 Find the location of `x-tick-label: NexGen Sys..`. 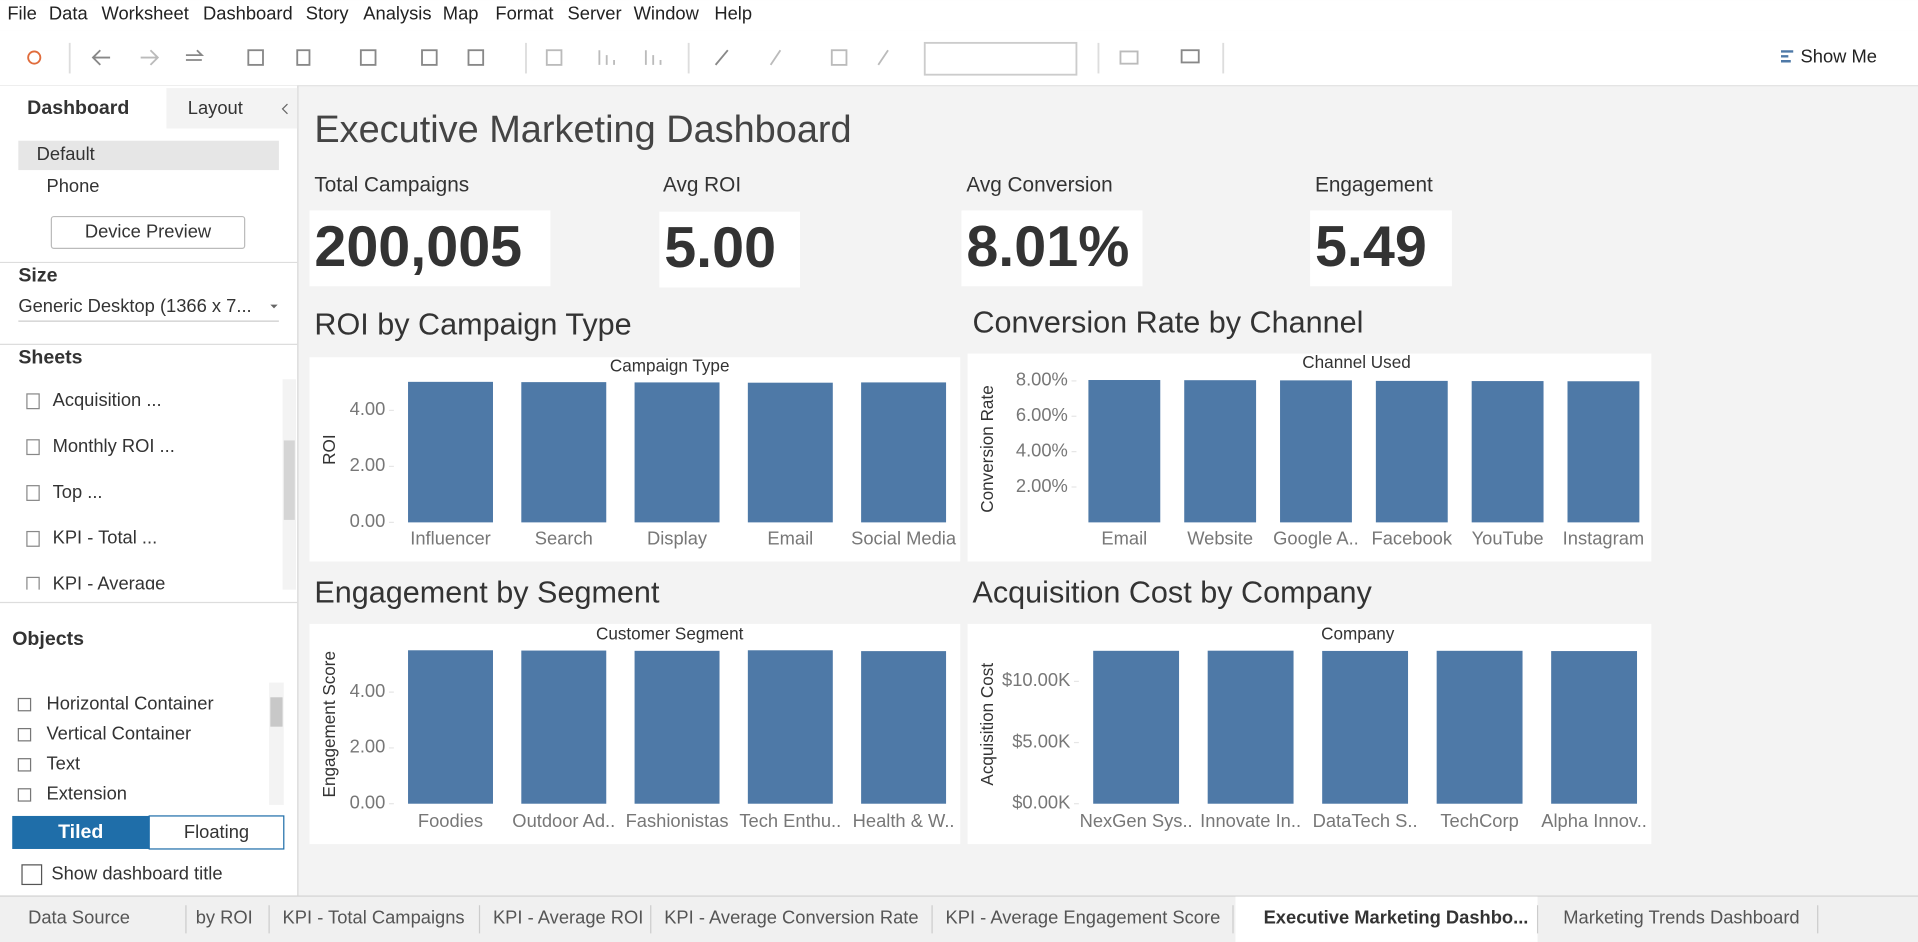

x-tick-label: NexGen Sys.. is located at coordinates (1136, 820).